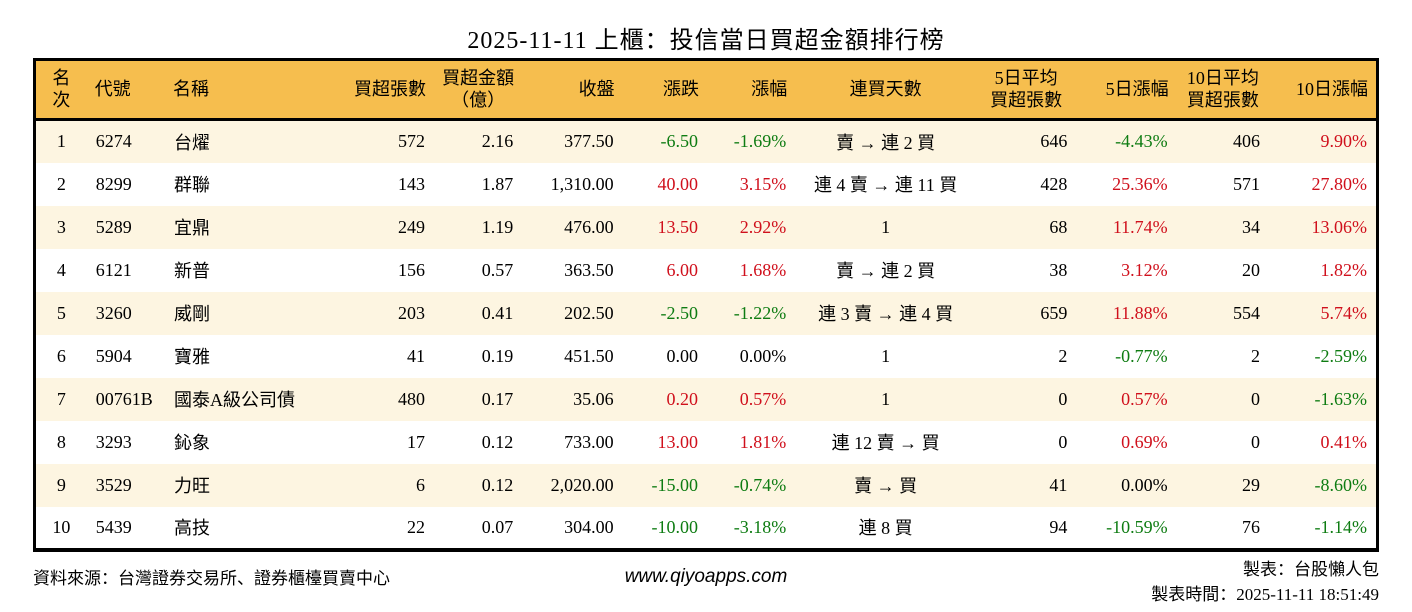  Describe the element at coordinates (61, 355) in the screenshot. I see `cell-rank: 6` at that location.